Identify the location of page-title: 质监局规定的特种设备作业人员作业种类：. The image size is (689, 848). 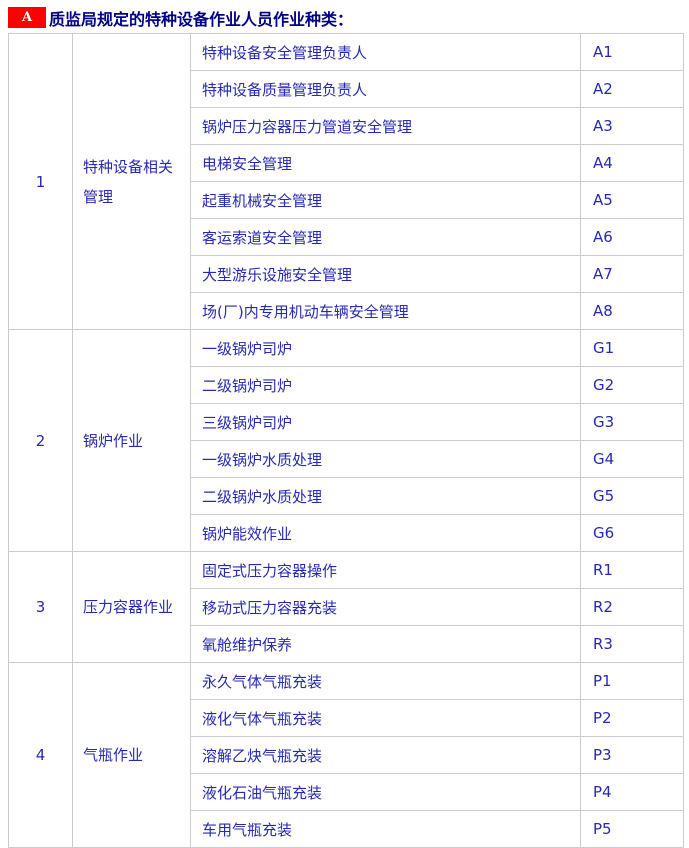
(201, 19).